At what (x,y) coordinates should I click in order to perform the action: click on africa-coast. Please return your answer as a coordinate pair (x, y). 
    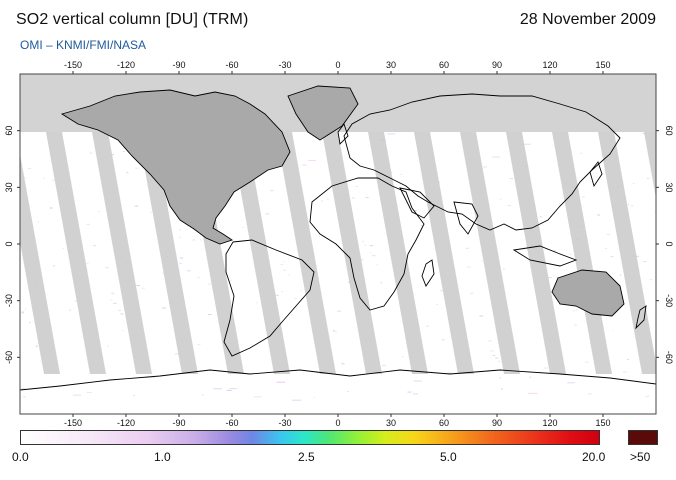
    Looking at the image, I should click on (367, 244).